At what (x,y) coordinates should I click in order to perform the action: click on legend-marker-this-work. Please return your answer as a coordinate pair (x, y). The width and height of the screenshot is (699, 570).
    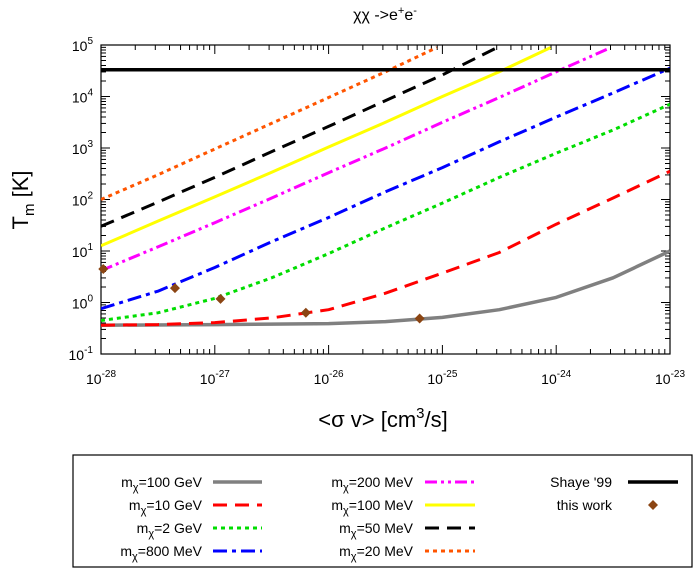
    Looking at the image, I should click on (653, 505).